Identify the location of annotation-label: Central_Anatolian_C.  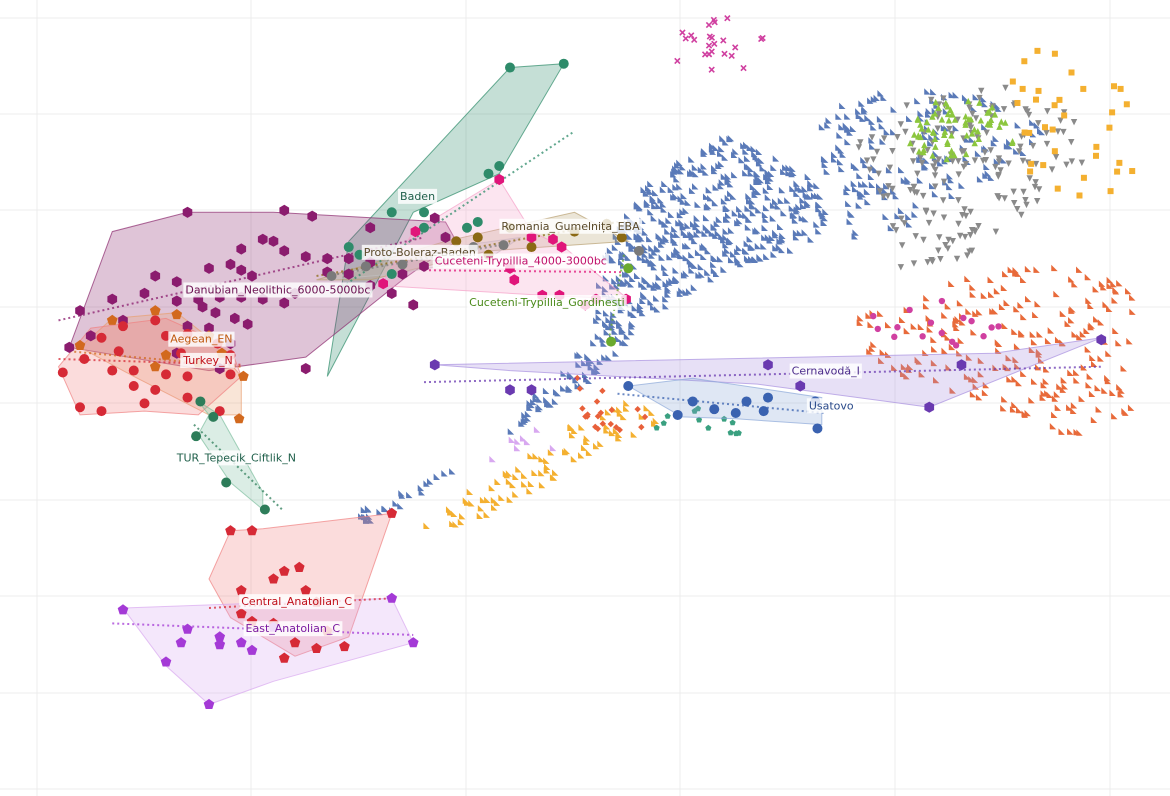
(296, 601).